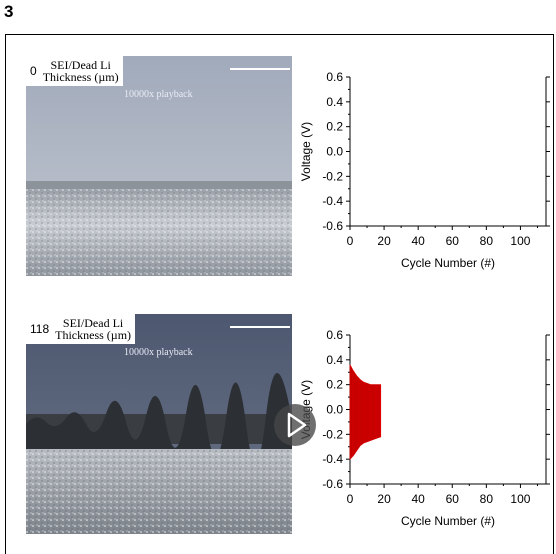 The height and width of the screenshot is (554, 556). I want to click on thickness-readout: 118 SEI/Dead Li Thickness (µm), so click(81, 329).